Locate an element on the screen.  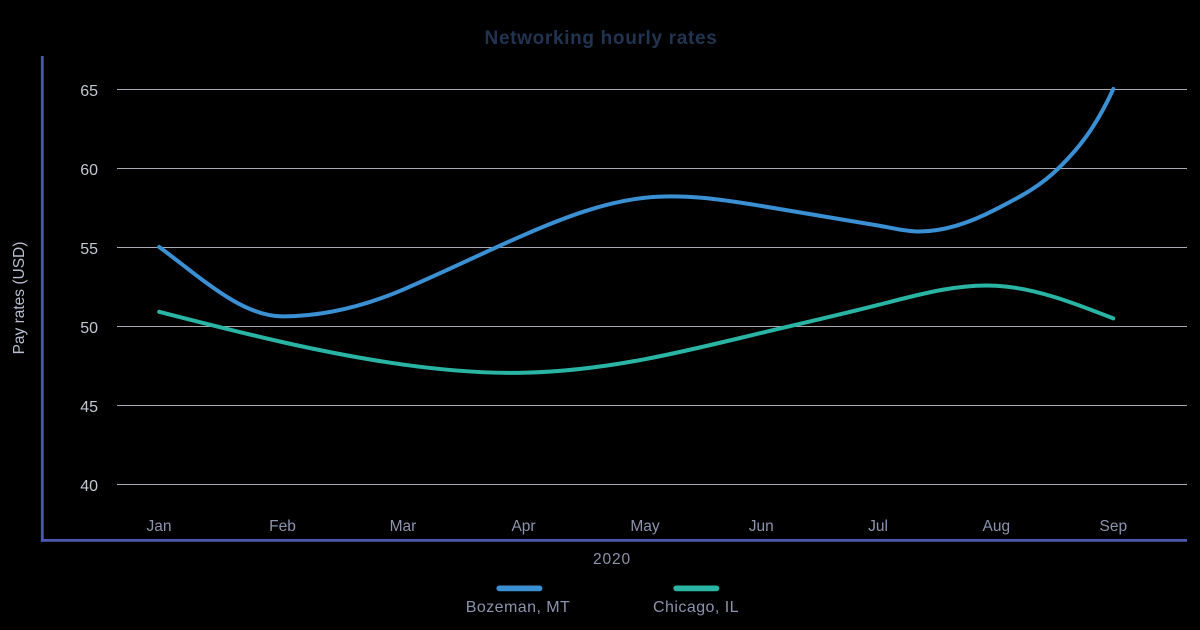
svg-text: 45 is located at coordinates (89, 407).